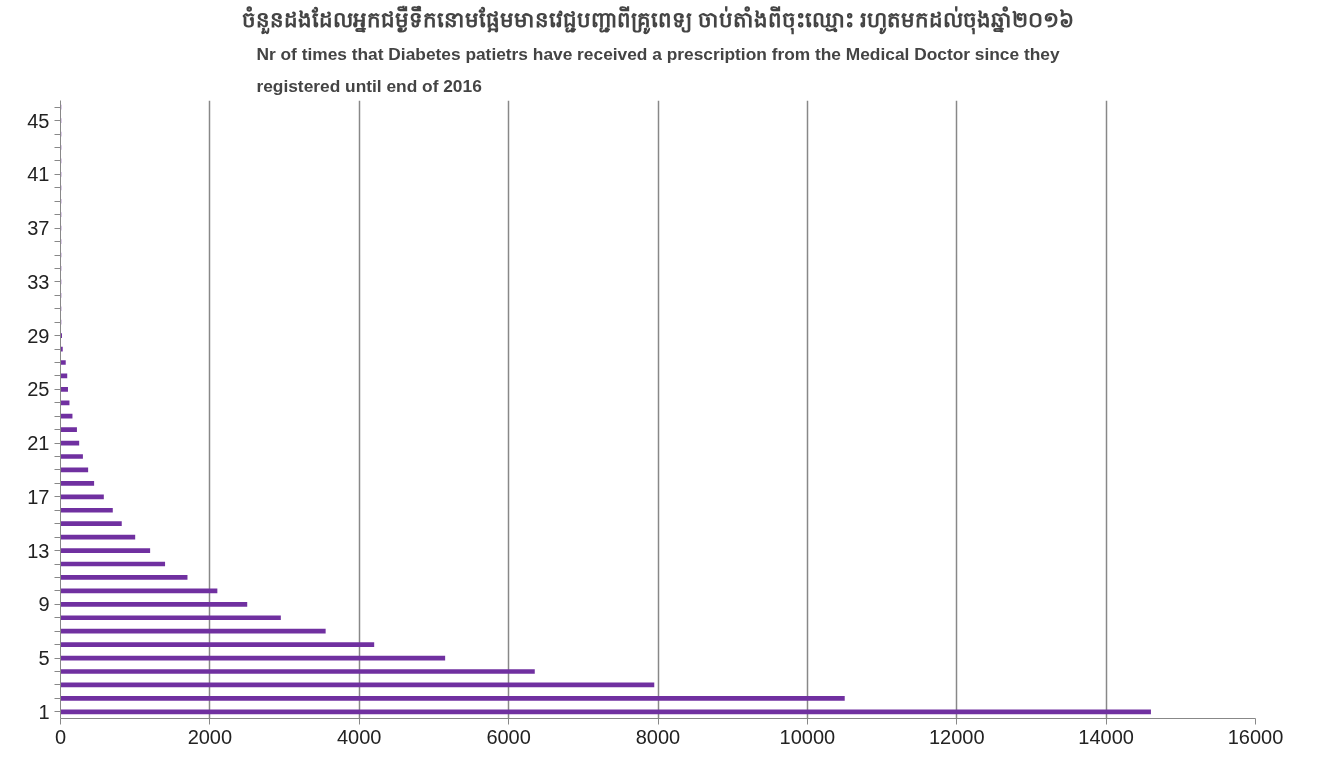 The height and width of the screenshot is (764, 1321). What do you see at coordinates (1255, 736) in the screenshot?
I see `x-tick-label: 16000` at bounding box center [1255, 736].